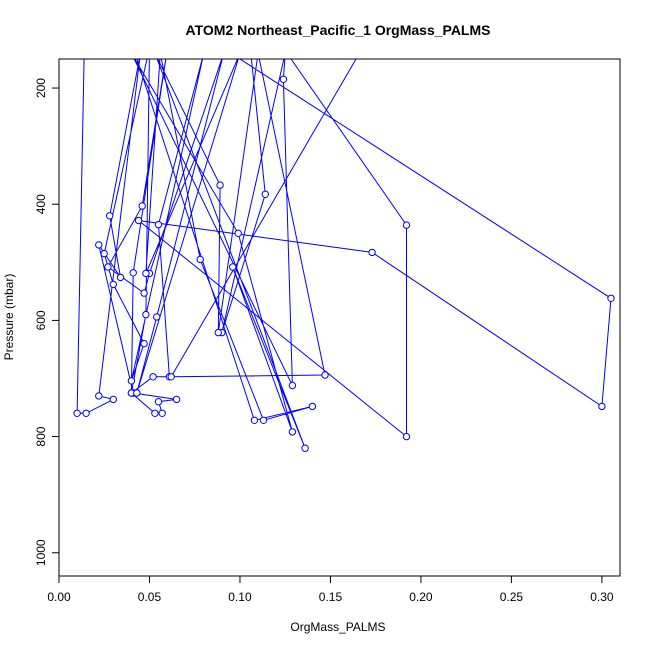 The height and width of the screenshot is (650, 650). I want to click on x-tick-label: 0.10, so click(240, 597).